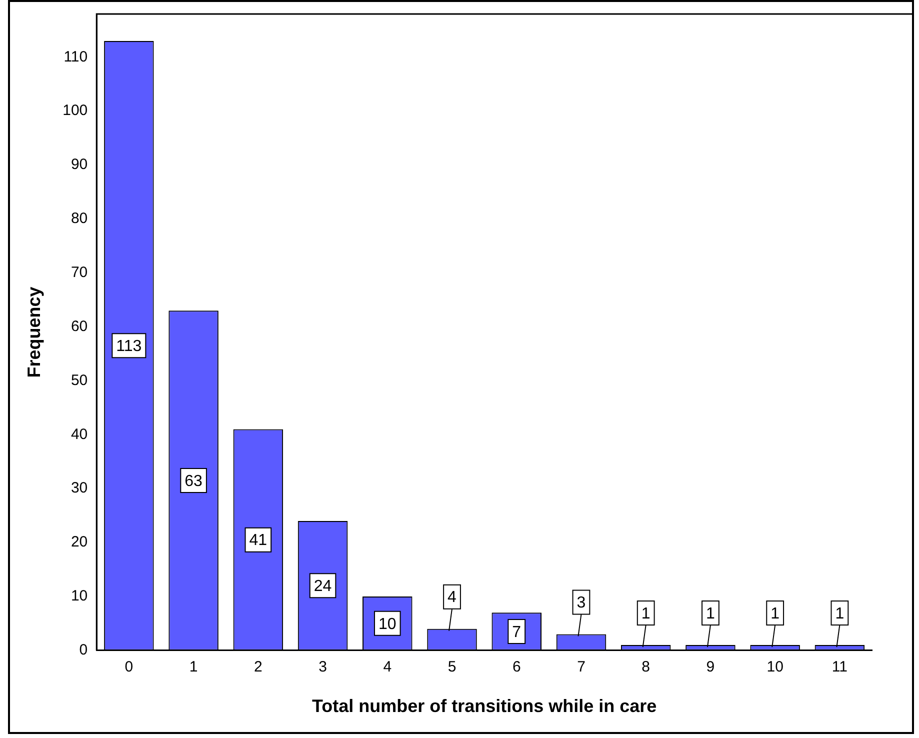  I want to click on y-tick-label: 40, so click(79, 434).